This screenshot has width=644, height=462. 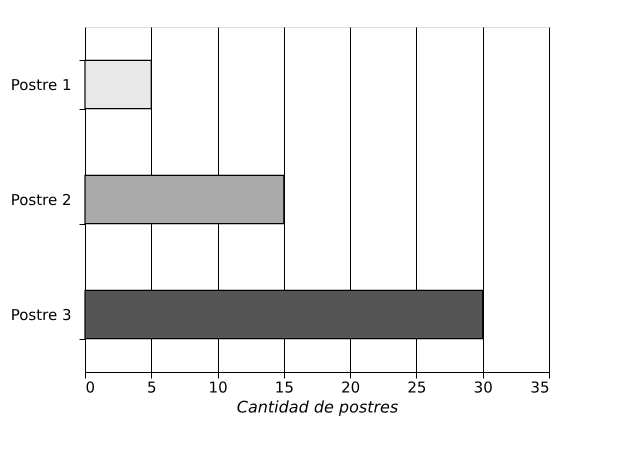 What do you see at coordinates (91, 387) in the screenshot?
I see `x-tick-label: 0` at bounding box center [91, 387].